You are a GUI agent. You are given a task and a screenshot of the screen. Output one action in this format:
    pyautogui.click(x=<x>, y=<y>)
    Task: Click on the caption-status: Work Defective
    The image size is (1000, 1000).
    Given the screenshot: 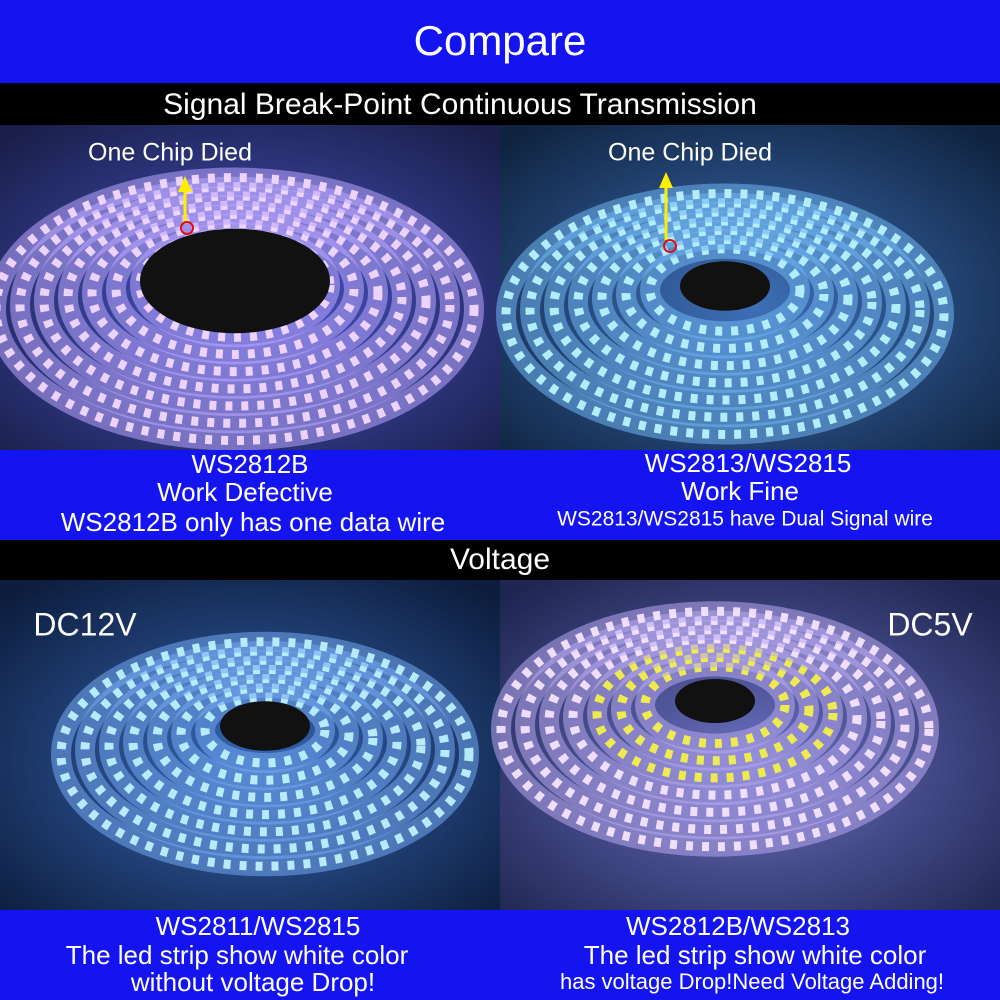 What is the action you would take?
    pyautogui.click(x=245, y=492)
    